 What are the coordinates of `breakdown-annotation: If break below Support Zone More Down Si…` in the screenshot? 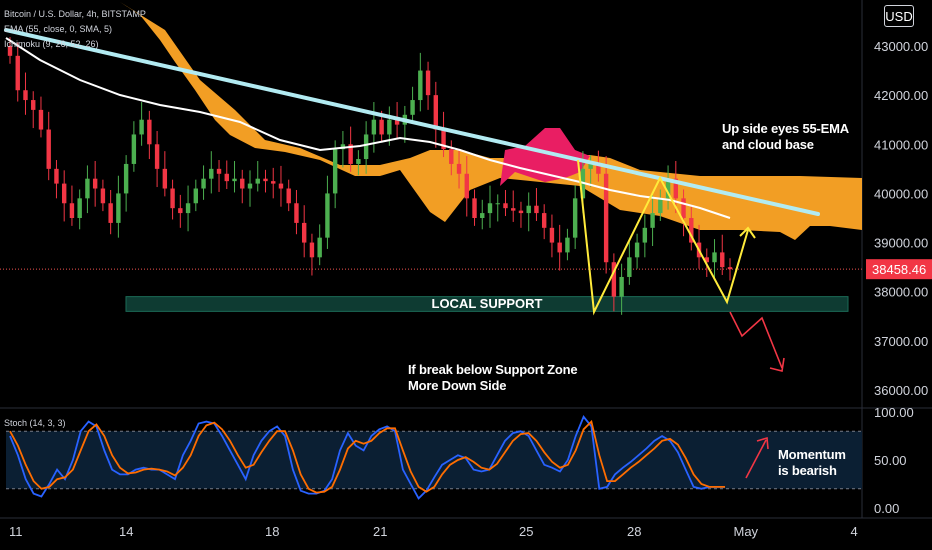 It's located at (493, 378).